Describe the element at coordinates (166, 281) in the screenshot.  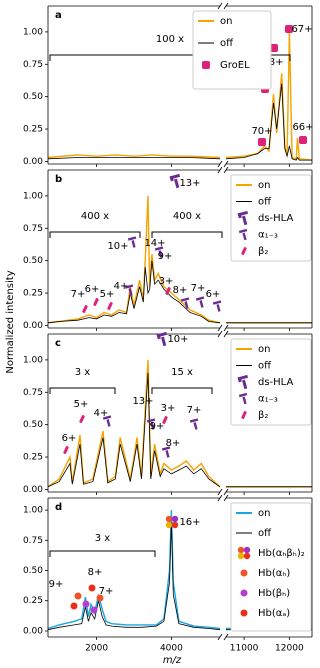
I see `peak-label: 3+` at that location.